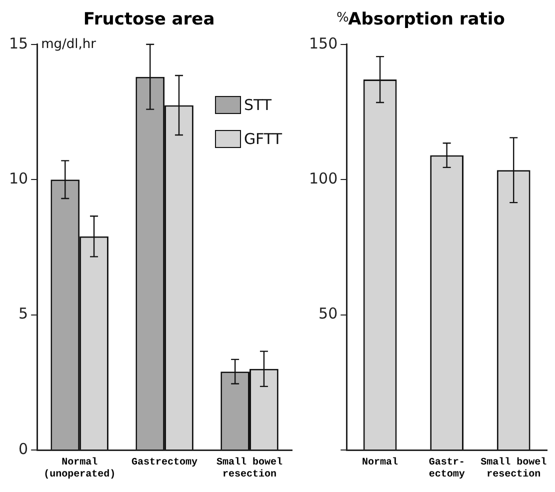 The height and width of the screenshot is (492, 555). Describe the element at coordinates (323, 178) in the screenshot. I see `y-tick-label: 100` at that location.